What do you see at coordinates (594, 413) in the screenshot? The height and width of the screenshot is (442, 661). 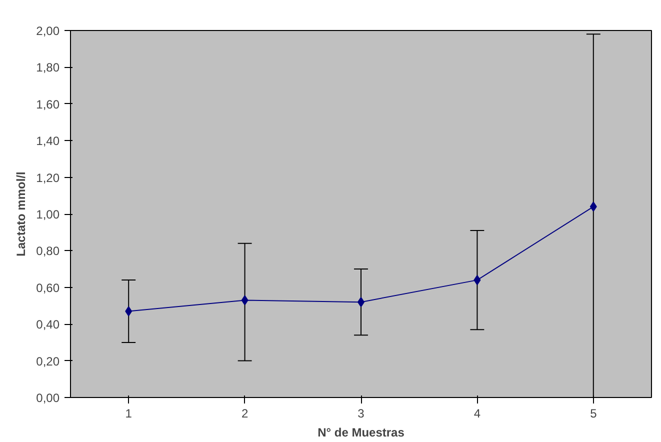 I see `x-tick-label: 5` at bounding box center [594, 413].